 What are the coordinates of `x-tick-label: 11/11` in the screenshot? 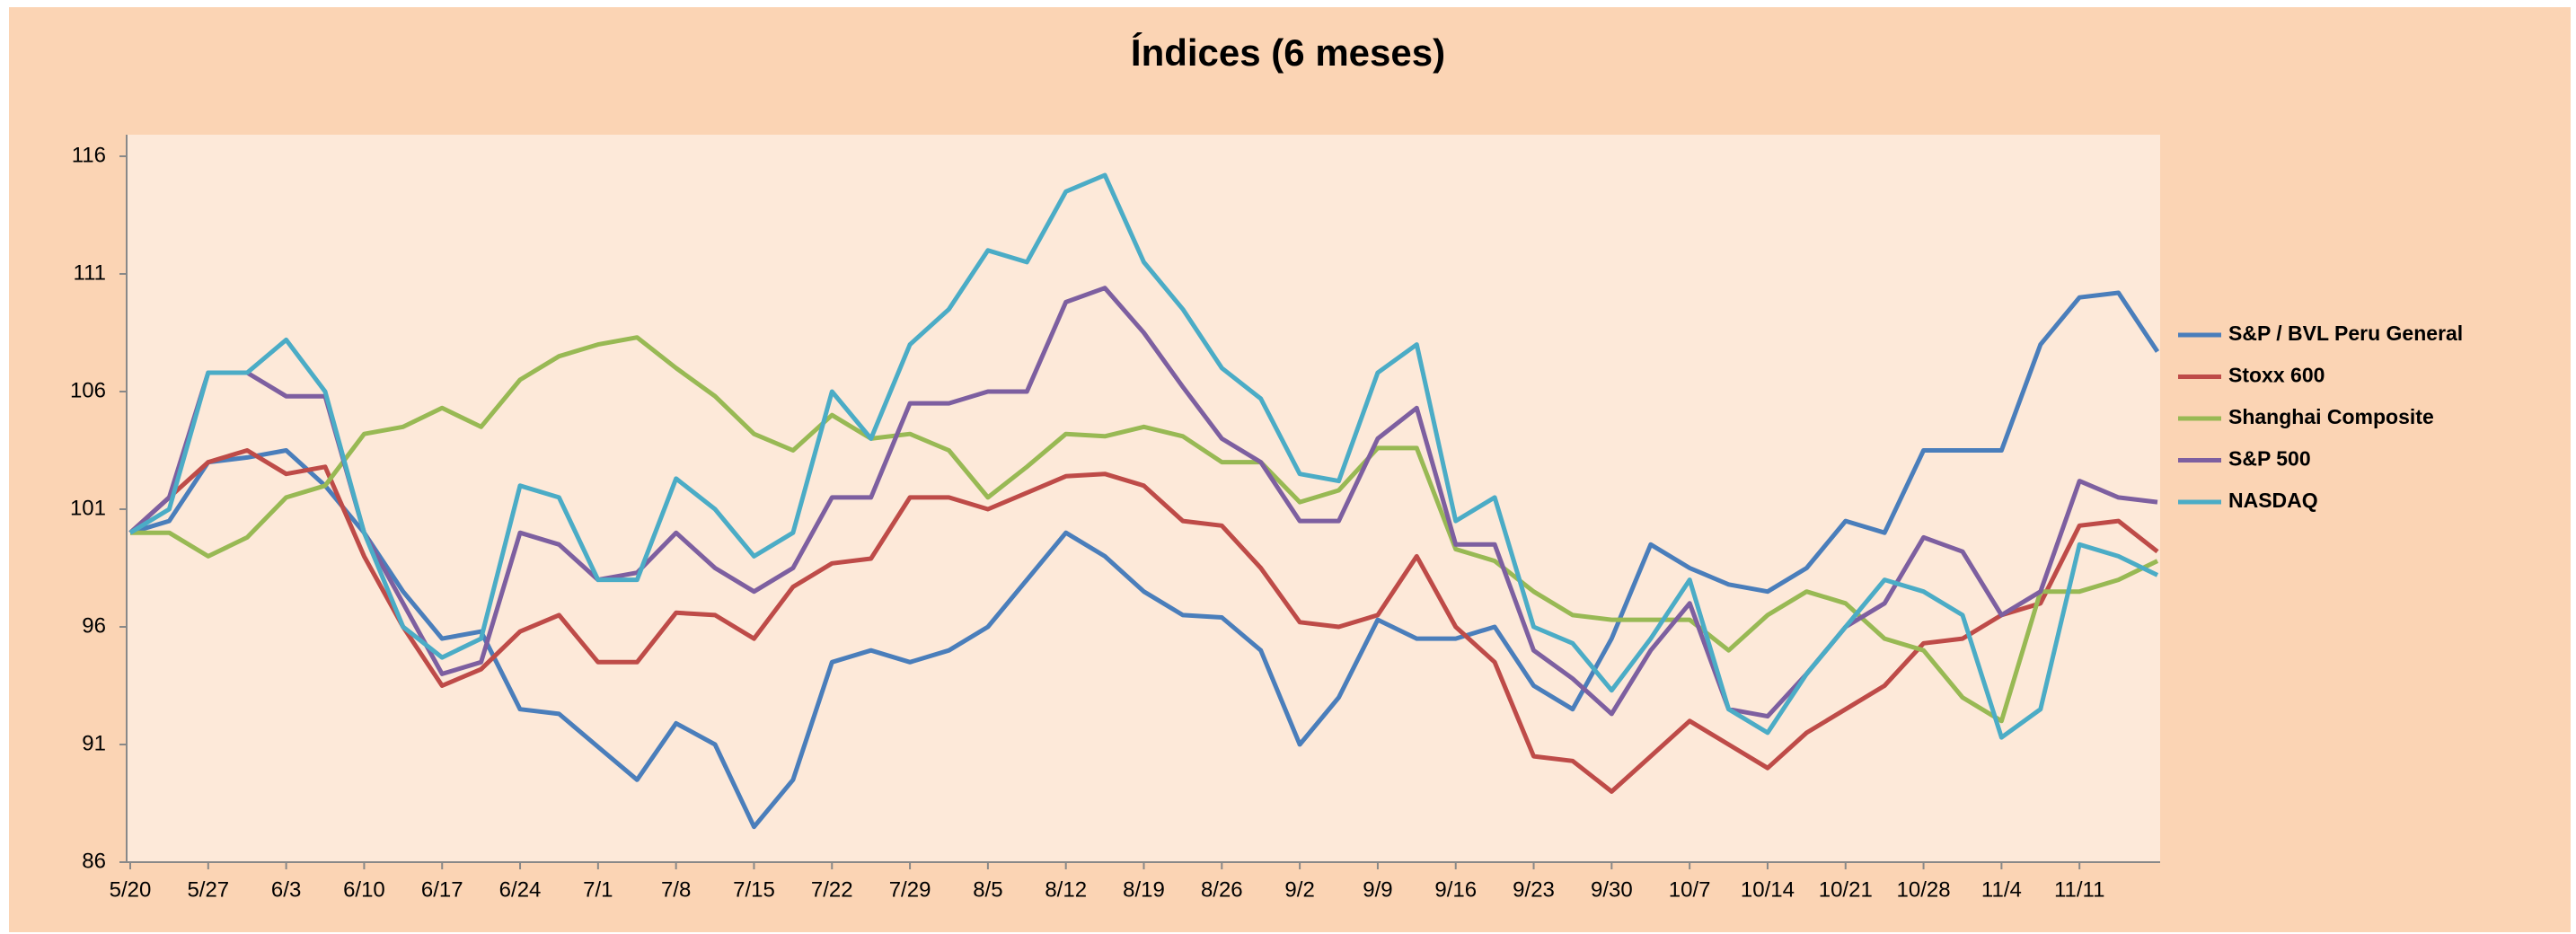 It's located at (2079, 889).